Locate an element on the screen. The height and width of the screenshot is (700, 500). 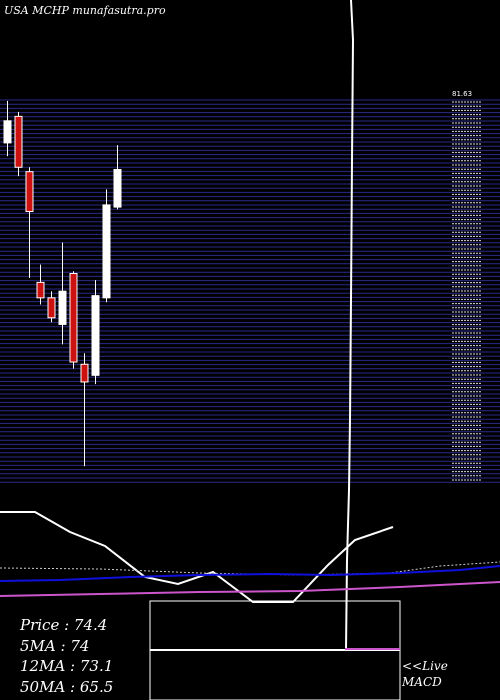
ma50-stat: 50MA : 65.5 is located at coordinates (66, 687).